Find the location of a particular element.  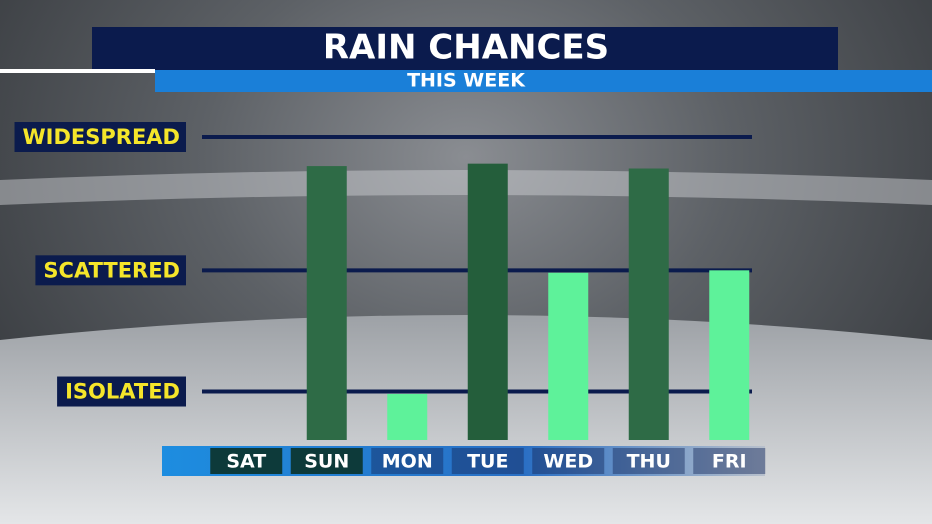

y-tick-label: SCATTERED is located at coordinates (111, 270).